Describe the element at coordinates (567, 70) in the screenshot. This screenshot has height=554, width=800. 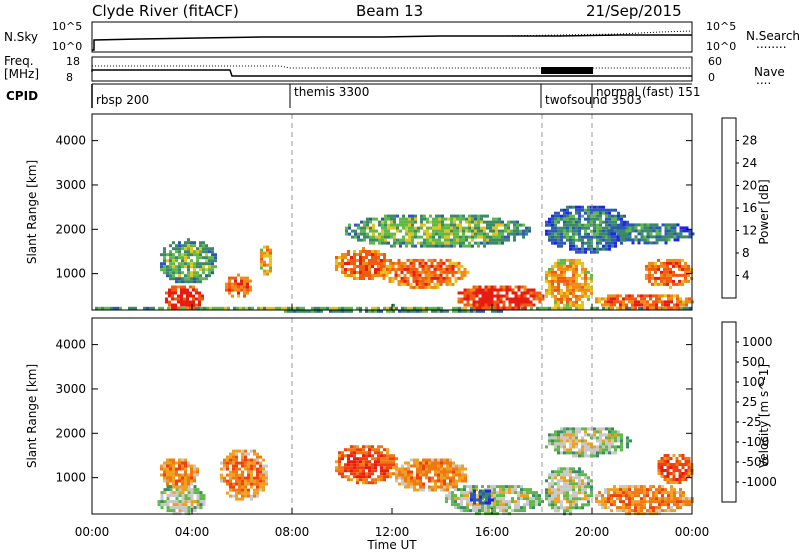
I see `twofsound-freq-block` at that location.